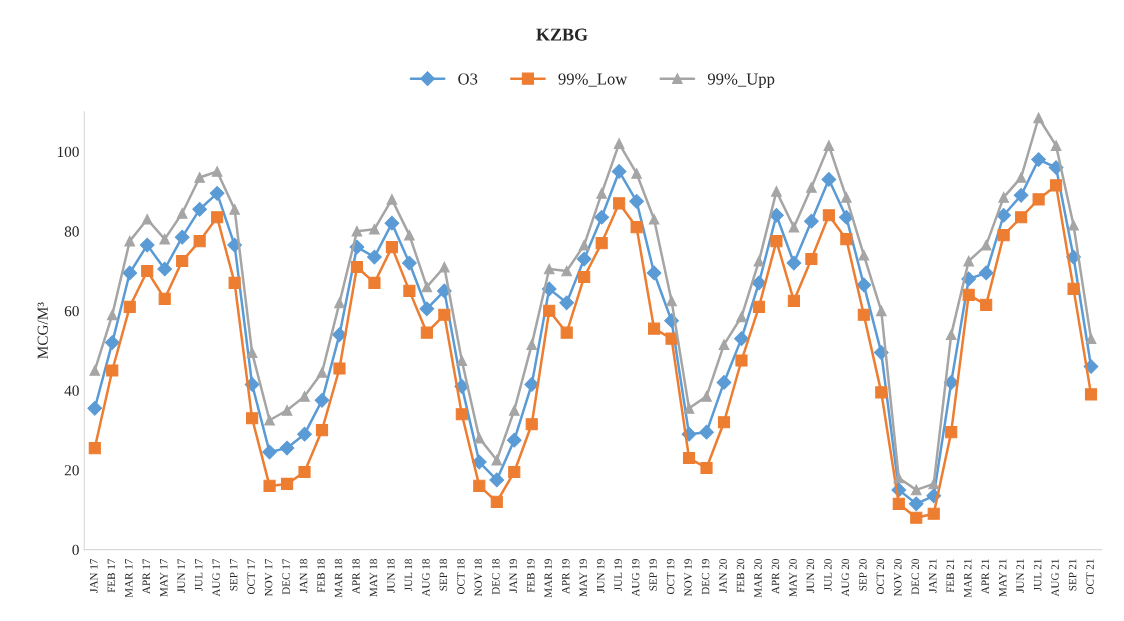 The height and width of the screenshot is (621, 1124). What do you see at coordinates (1020, 576) in the screenshot?
I see `x-tick-label: JUN 21` at bounding box center [1020, 576].